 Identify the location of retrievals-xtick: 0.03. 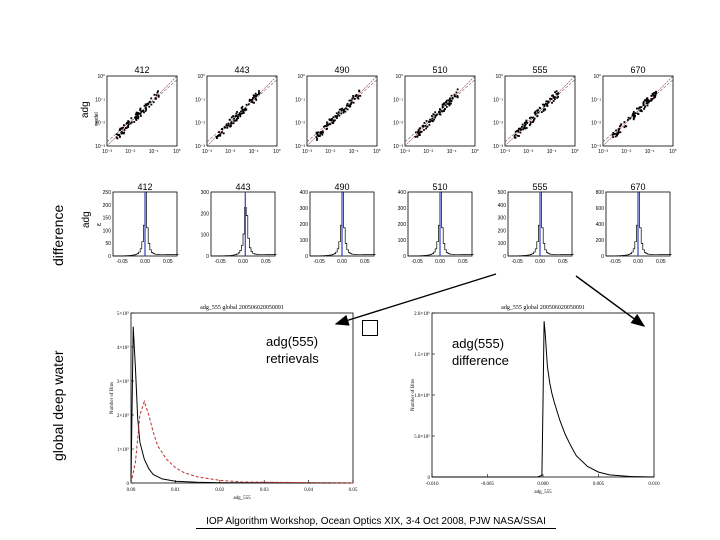
(264, 490).